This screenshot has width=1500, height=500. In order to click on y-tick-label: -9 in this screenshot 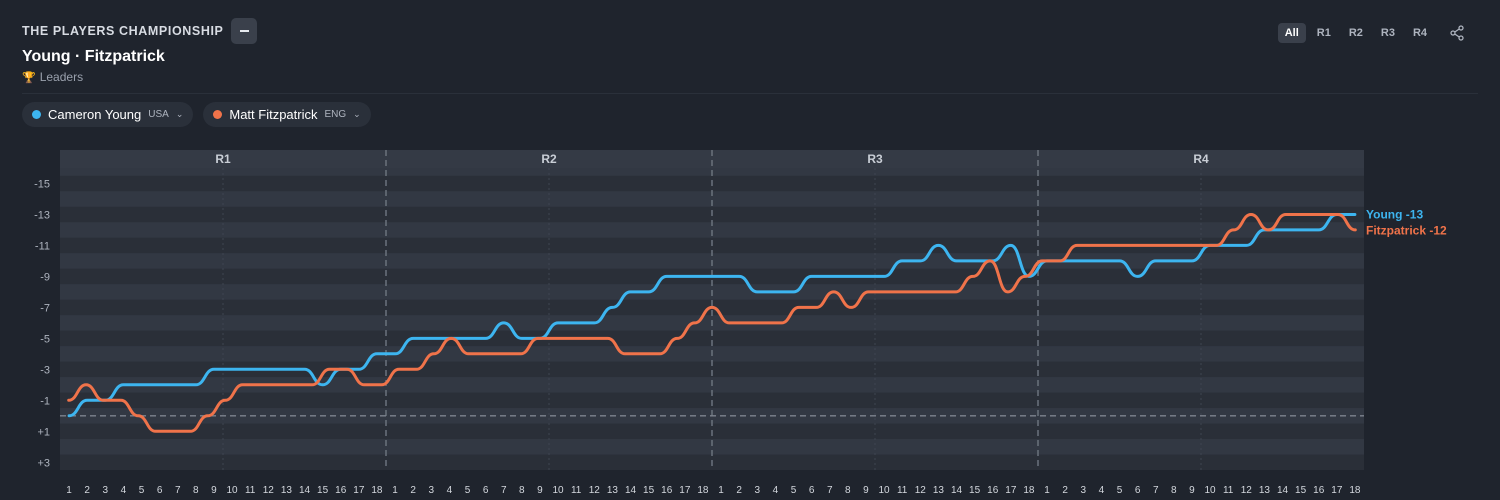, I will do `click(45, 277)`.